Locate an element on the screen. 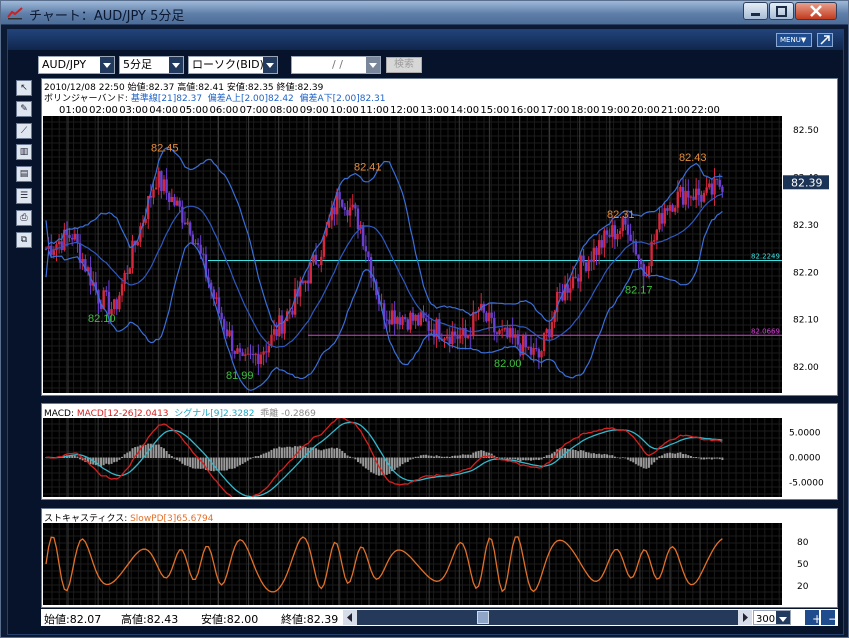  macd-chart is located at coordinates (412, 457).